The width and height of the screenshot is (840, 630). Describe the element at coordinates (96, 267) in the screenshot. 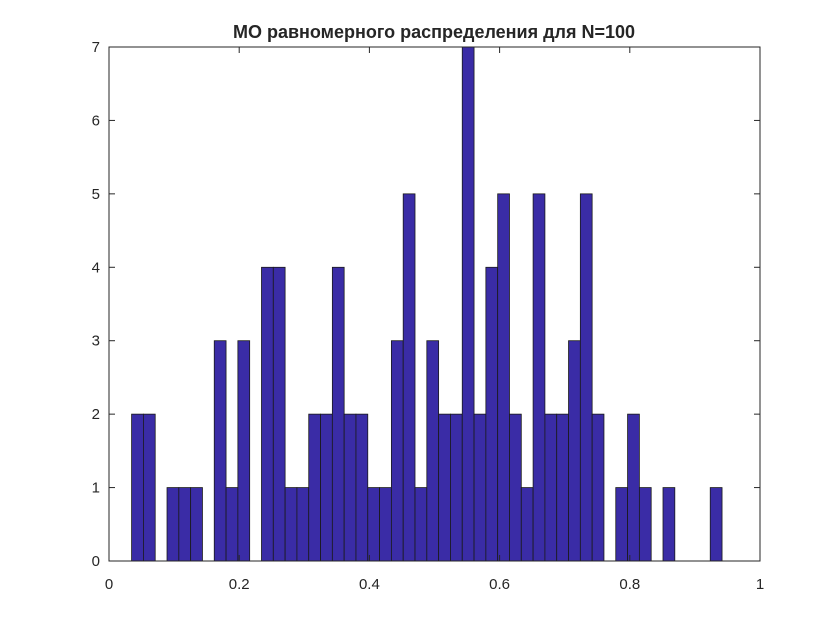

I see `y-tick-label: 4` at that location.